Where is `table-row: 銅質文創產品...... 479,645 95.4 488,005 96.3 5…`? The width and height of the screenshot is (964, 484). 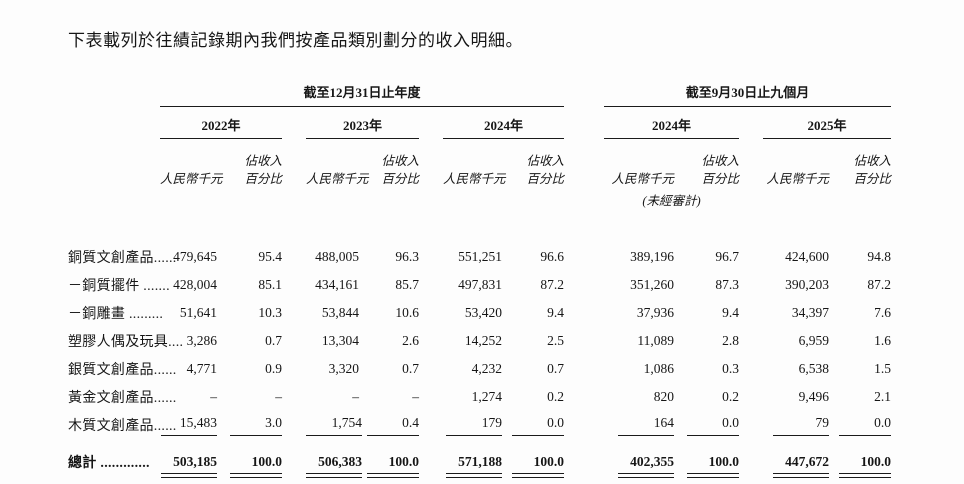
table-row: 銅質文創產品...... 479,645 95.4 488,005 96.3 5… is located at coordinates (479, 257).